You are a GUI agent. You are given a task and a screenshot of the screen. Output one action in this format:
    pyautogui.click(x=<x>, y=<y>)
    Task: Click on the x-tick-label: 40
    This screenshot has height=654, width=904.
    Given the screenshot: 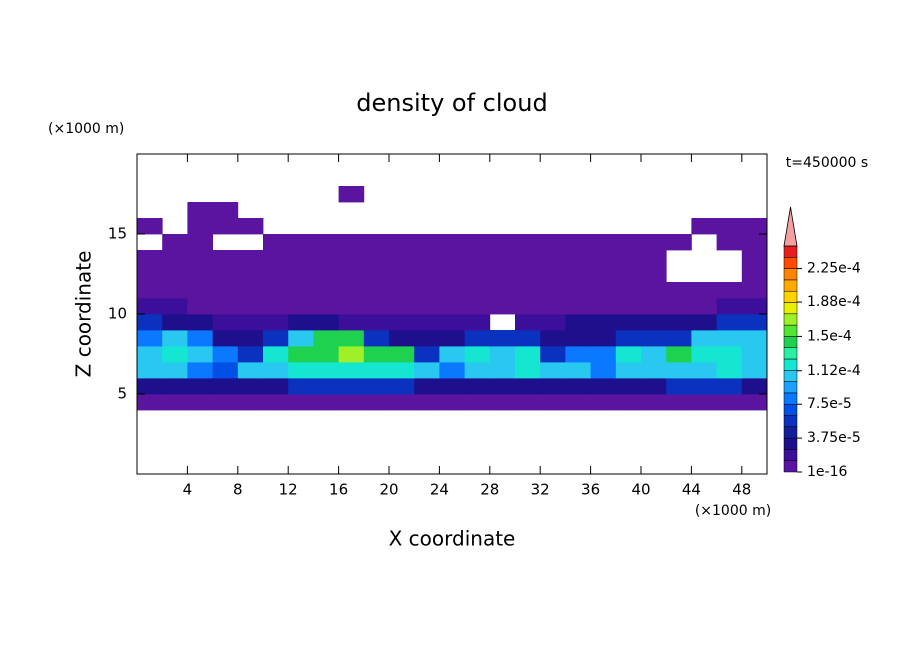 What is the action you would take?
    pyautogui.click(x=640, y=490)
    